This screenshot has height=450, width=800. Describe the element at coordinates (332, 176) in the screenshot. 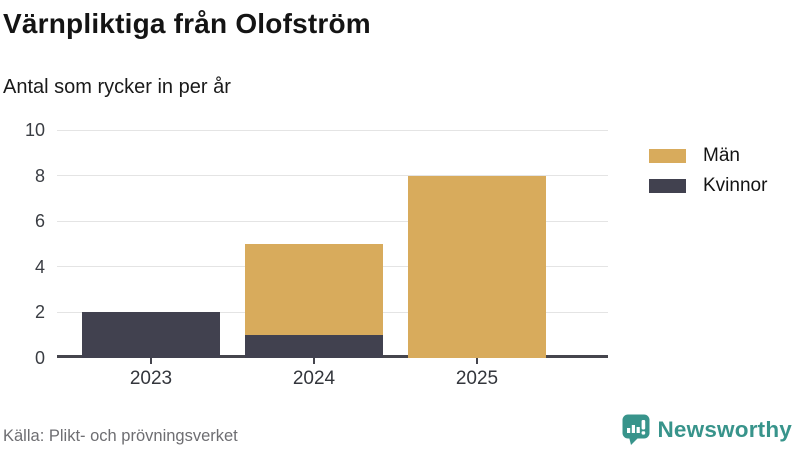

I see `gridline-y8` at that location.